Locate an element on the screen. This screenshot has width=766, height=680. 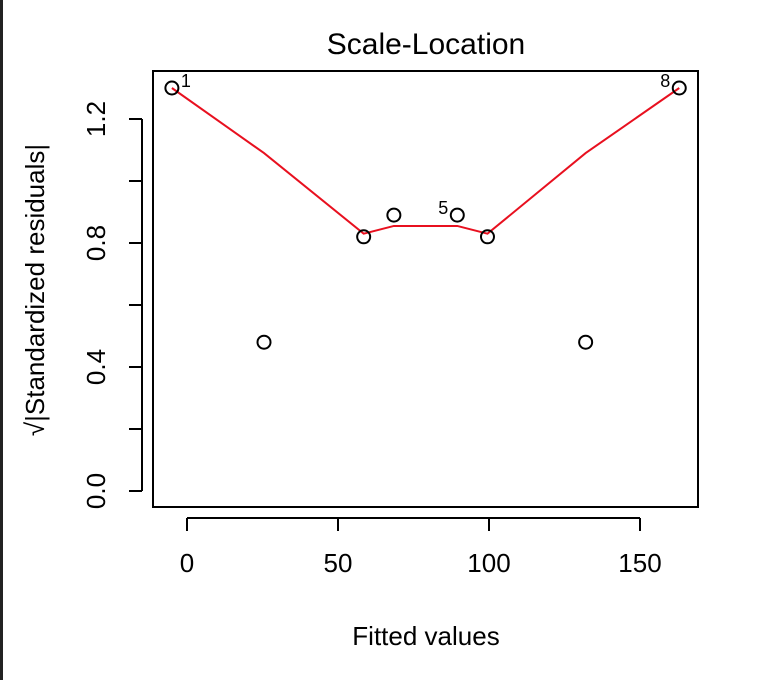
y-axis-label: √|Standardized residuals| is located at coordinates (35, 290).